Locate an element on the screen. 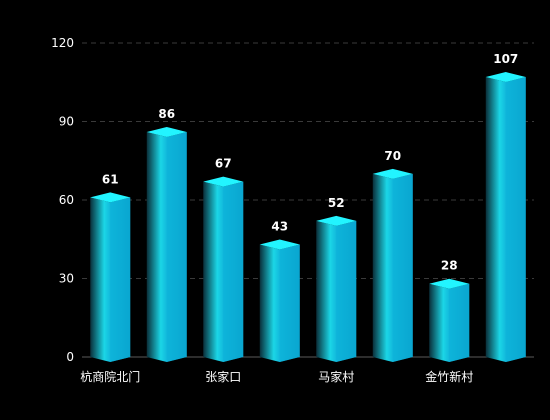  bar: 61 is located at coordinates (110, 267).